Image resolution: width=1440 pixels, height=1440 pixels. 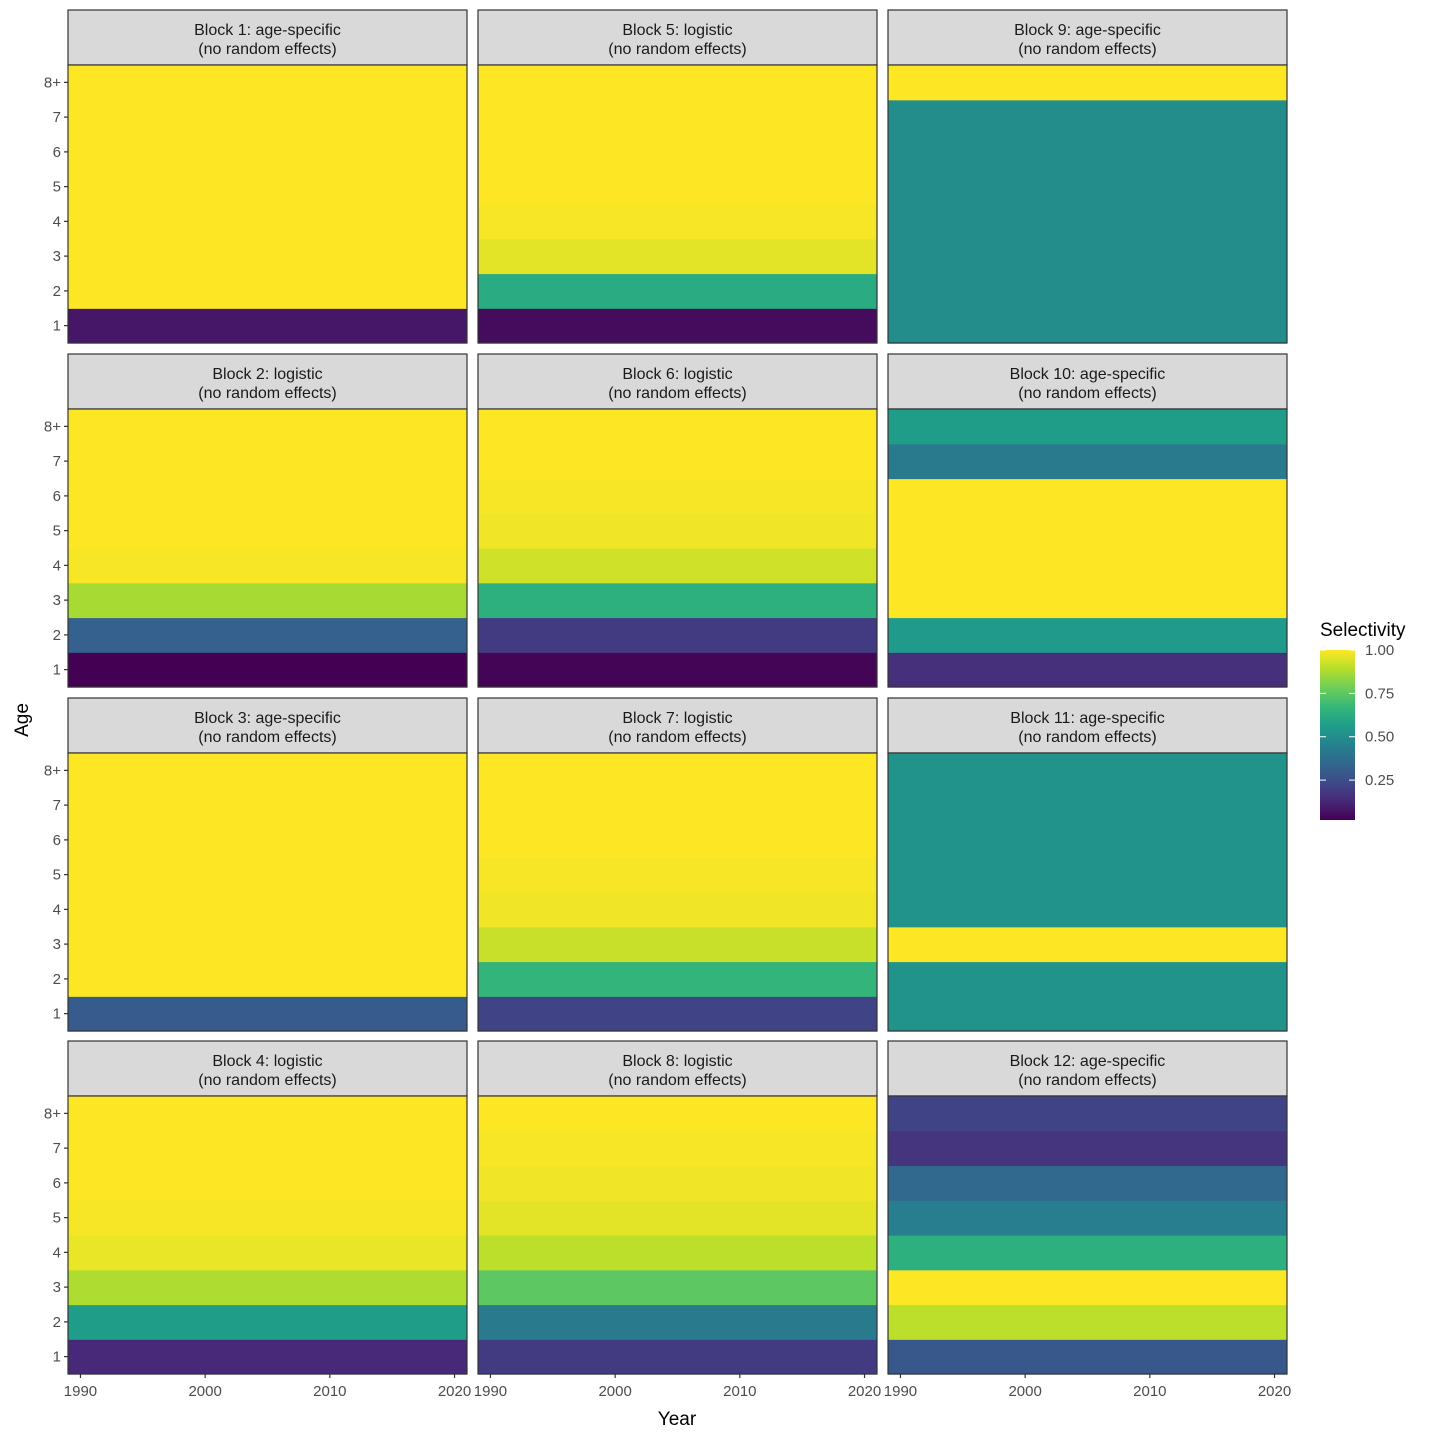 What do you see at coordinates (1379, 650) in the screenshot?
I see `legend-tick-label: 1.00` at bounding box center [1379, 650].